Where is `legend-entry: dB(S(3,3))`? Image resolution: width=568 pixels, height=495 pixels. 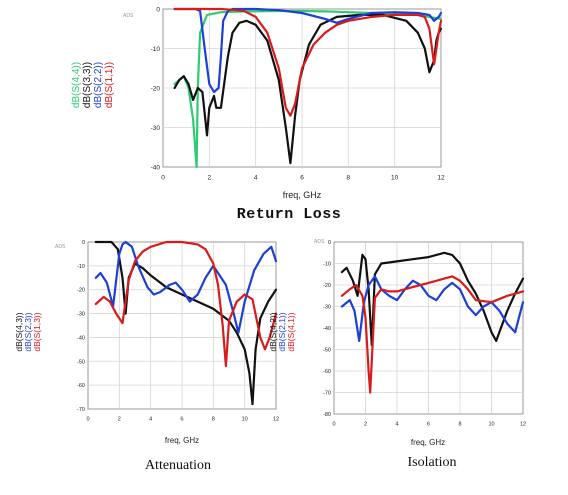 legend-entry: dB(S(3,3)) is located at coordinates (87, 85).